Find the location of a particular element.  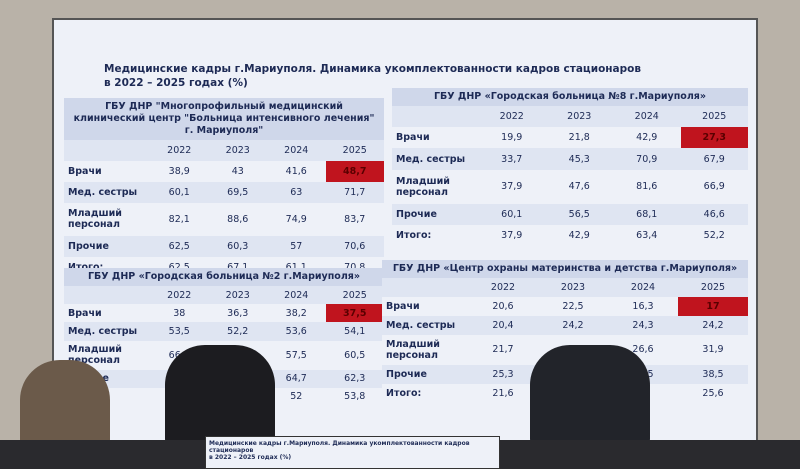

table-row: Мед. сестры 53,5 52,2 53,6 54,1 is located at coordinates (224, 331).